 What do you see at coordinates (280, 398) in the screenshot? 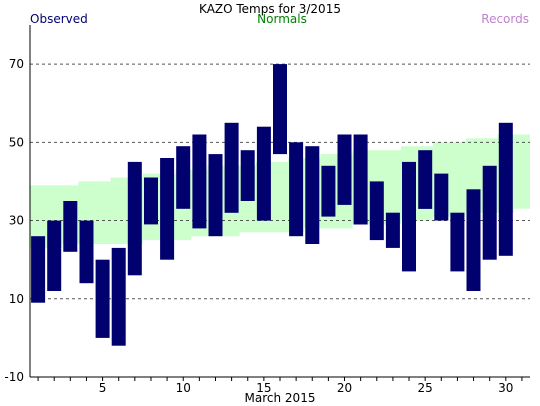
I see `x-axis-label: March 2015` at bounding box center [280, 398].